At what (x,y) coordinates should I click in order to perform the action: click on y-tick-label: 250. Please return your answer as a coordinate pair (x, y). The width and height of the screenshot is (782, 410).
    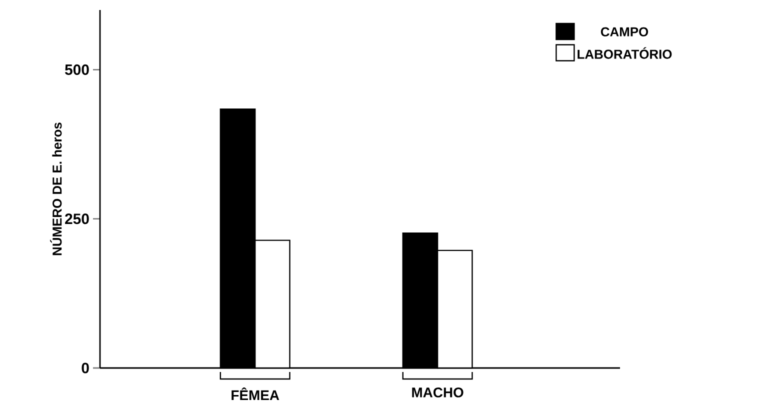
    Looking at the image, I should click on (77, 219).